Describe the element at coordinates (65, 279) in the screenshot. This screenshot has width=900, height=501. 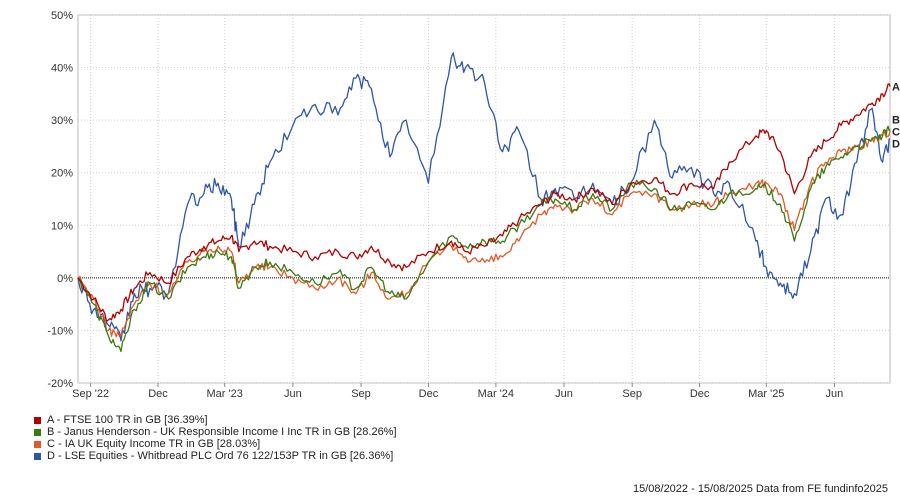
I see `y-tick-label: 0%` at that location.